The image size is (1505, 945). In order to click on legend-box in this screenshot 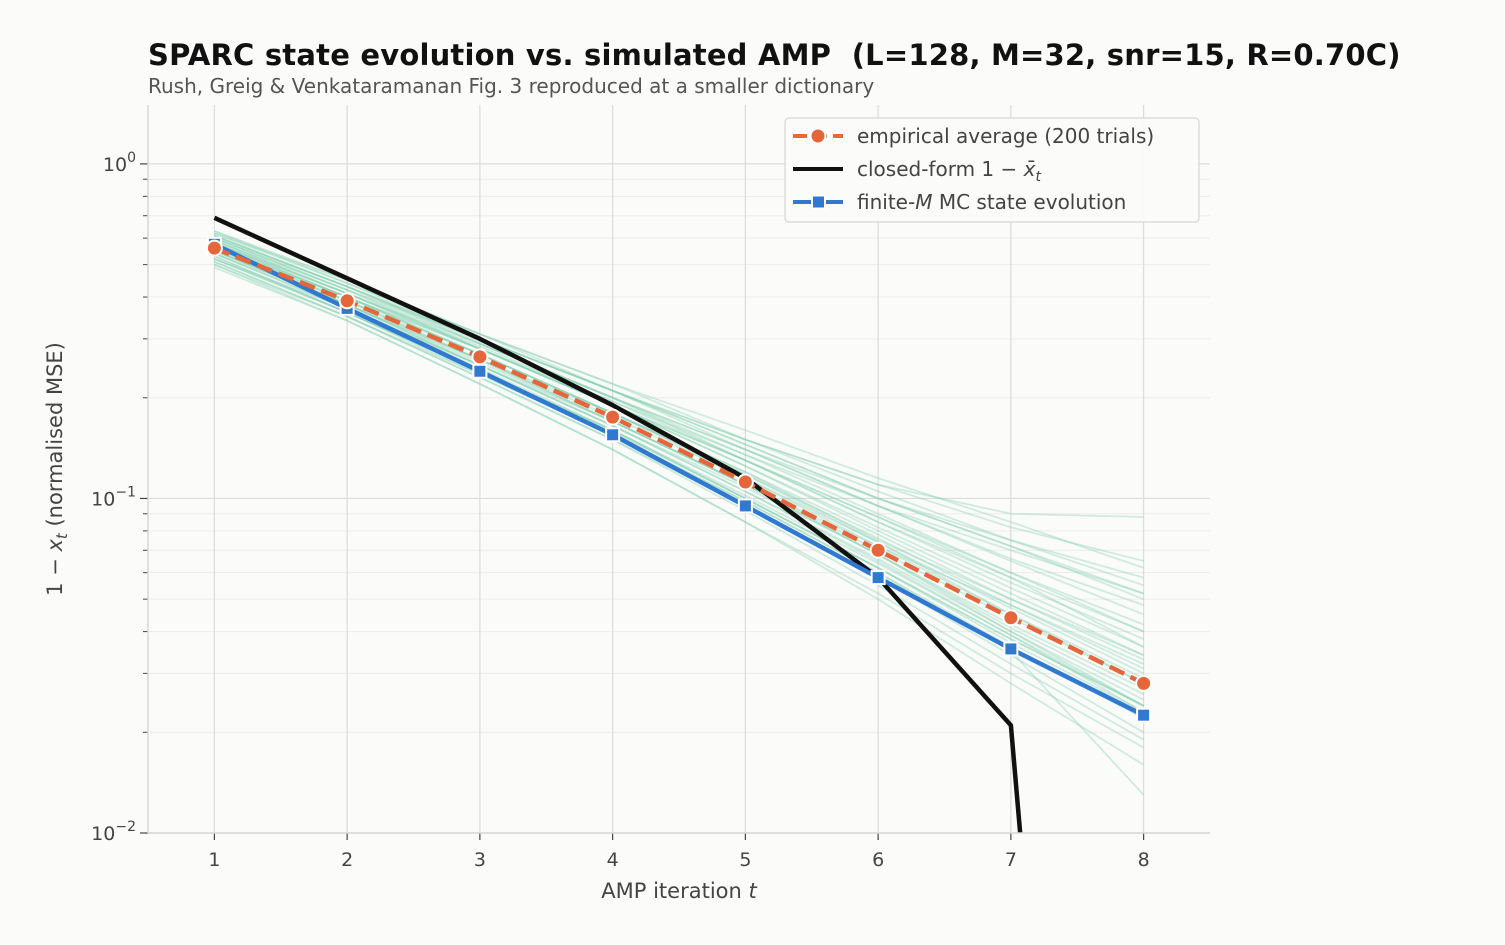, I will do `click(992, 170)`.